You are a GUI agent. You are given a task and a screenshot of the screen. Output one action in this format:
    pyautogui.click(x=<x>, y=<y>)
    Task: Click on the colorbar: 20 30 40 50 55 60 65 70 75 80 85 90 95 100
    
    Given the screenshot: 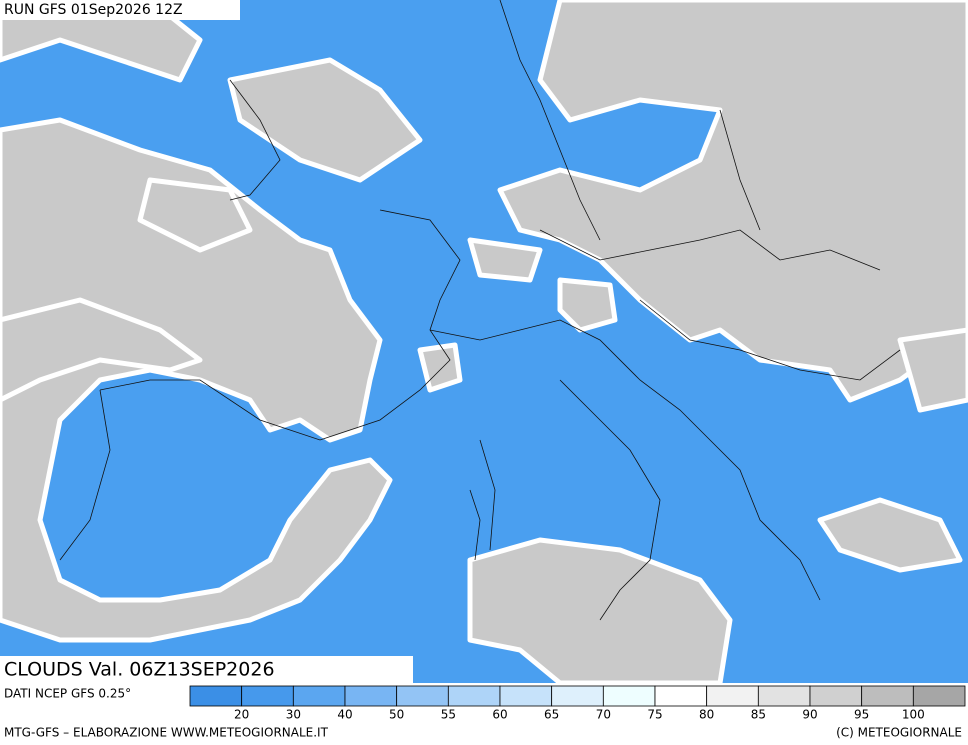 What is the action you would take?
    pyautogui.click(x=577, y=703)
    